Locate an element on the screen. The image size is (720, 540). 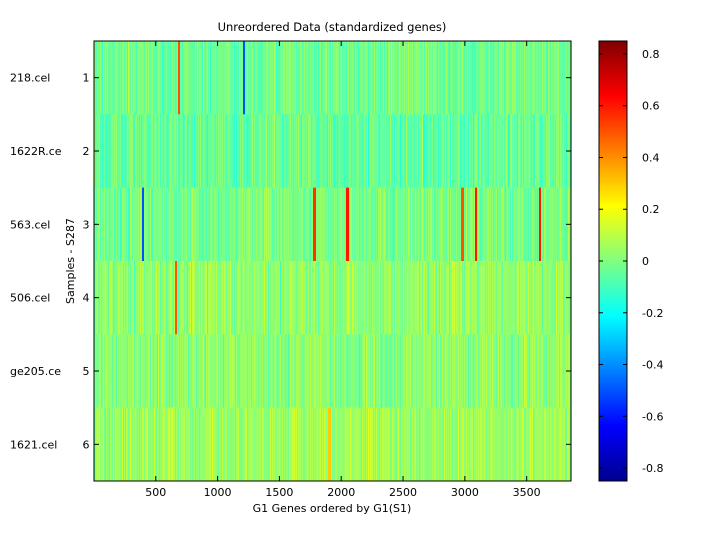
y-tick-label: 4 is located at coordinates (86, 298).